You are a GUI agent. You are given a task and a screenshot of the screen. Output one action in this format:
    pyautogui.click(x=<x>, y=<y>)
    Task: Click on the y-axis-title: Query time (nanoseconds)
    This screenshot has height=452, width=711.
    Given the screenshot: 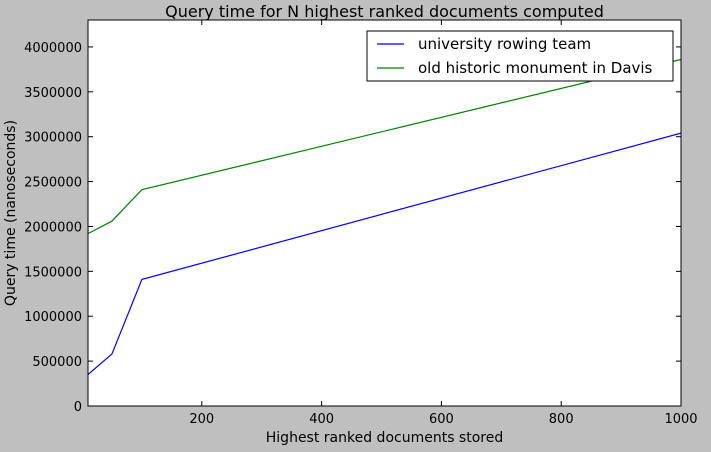 What is the action you would take?
    pyautogui.click(x=11, y=213)
    